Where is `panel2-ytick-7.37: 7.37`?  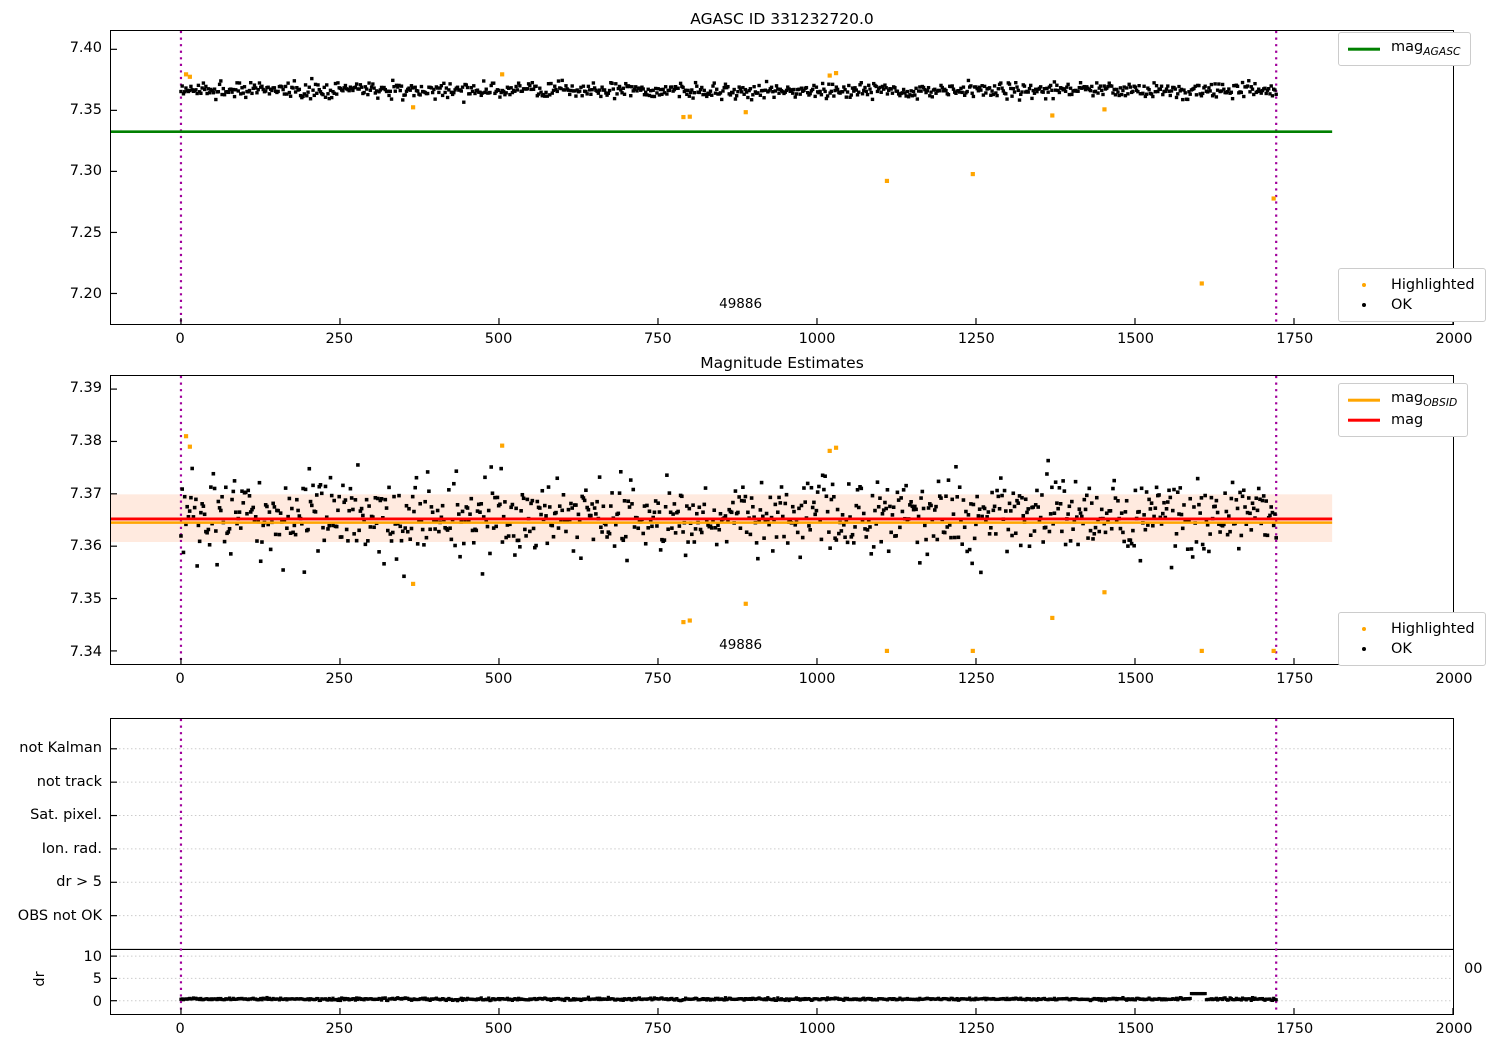 panel2-ytick-7.37: 7.37 is located at coordinates (85, 493).